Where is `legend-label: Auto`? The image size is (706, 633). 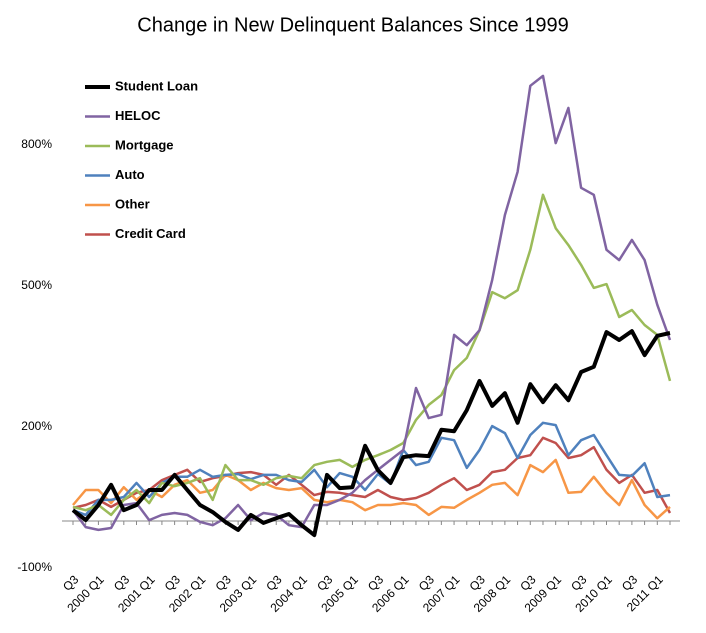 legend-label: Auto is located at coordinates (130, 174).